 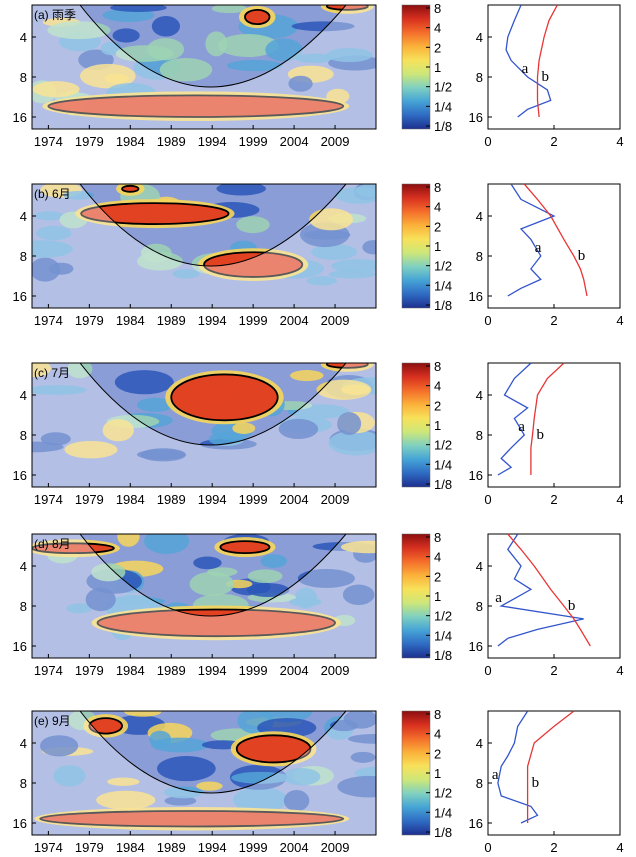 I want to click on spectrum-line-b, so click(x=547, y=418).